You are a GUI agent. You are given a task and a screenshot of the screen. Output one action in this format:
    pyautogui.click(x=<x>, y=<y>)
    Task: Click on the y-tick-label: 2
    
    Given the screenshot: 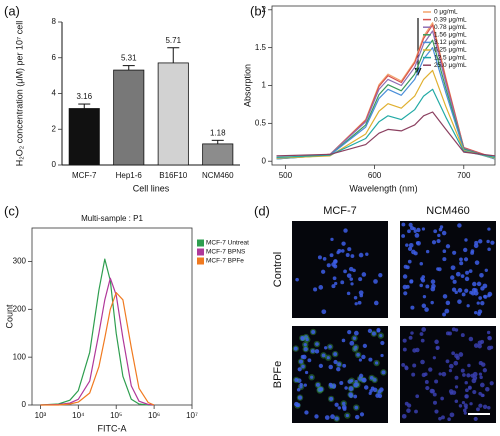 What is the action you would take?
    pyautogui.click(x=264, y=9)
    